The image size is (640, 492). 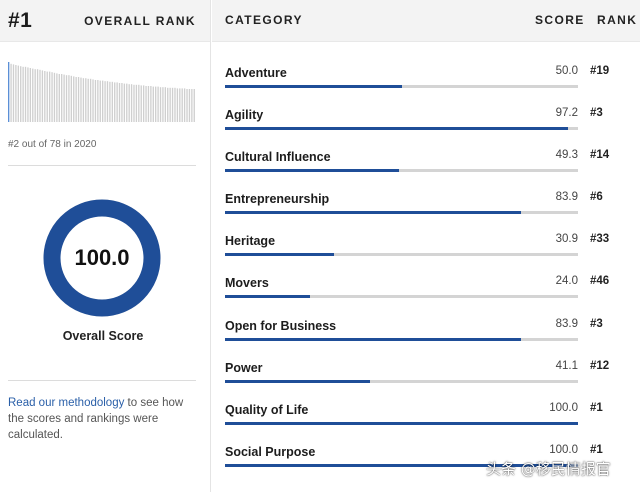 I want to click on category-row-movers: Movers 24.0 #46, so click(x=426, y=296).